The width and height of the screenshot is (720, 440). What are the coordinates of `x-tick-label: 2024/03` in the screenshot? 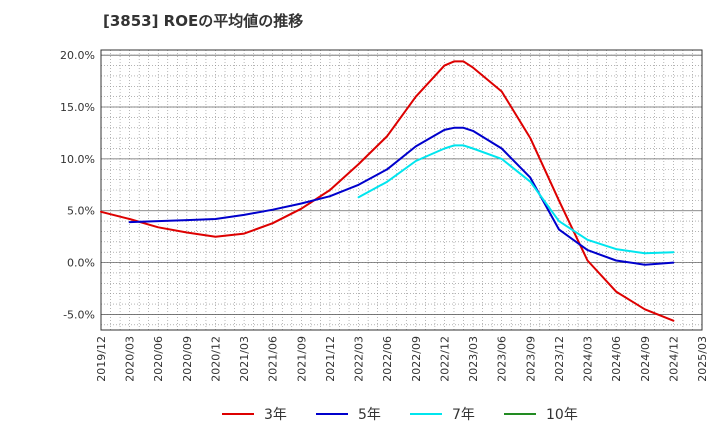 It's located at (588, 359).